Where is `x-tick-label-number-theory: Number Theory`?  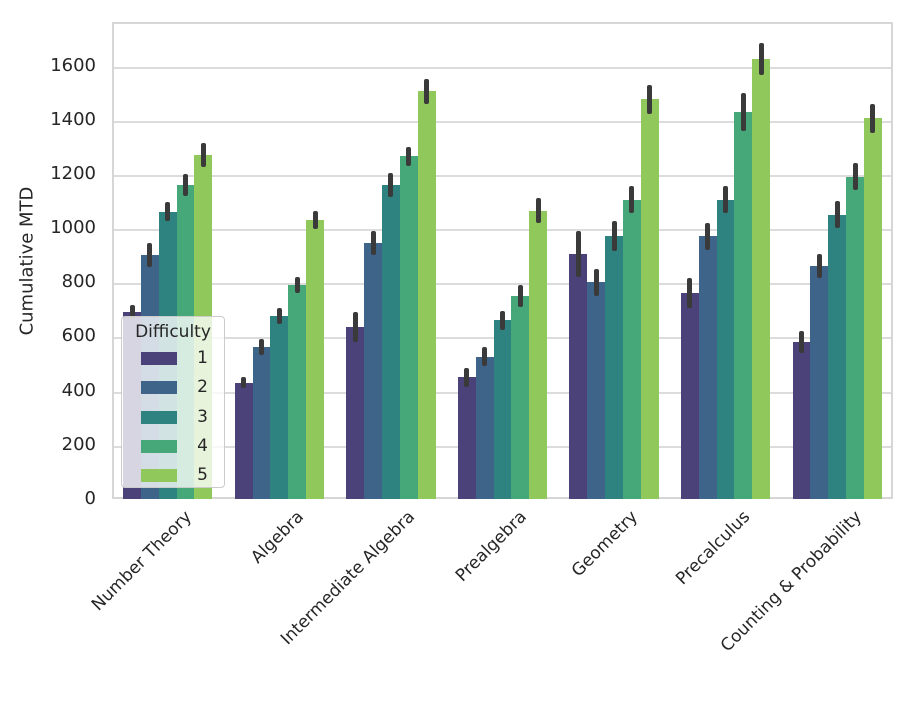 x-tick-label-number-theory: Number Theory is located at coordinates (141, 561).